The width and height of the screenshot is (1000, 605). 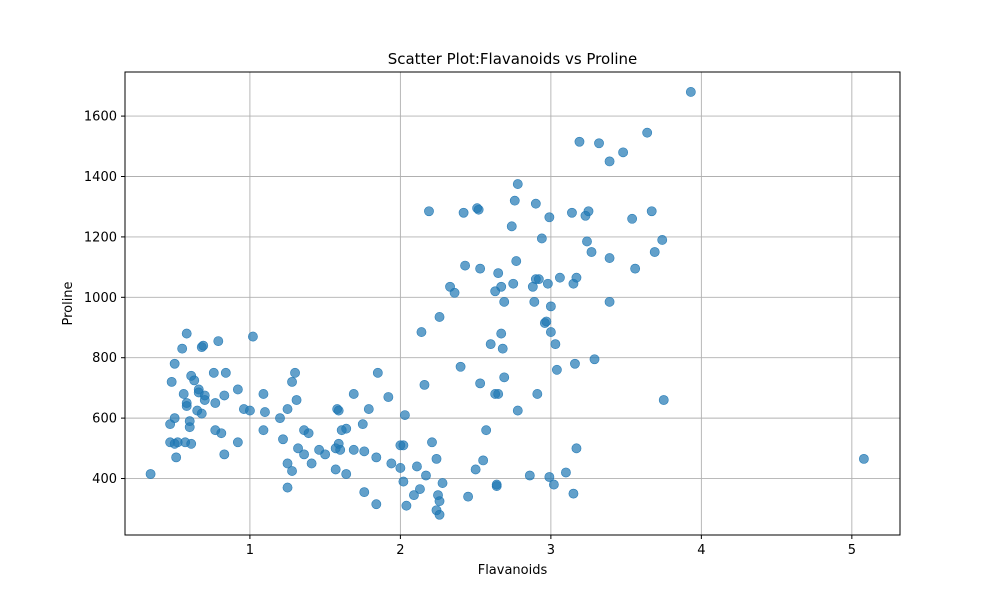 What do you see at coordinates (100, 237) in the screenshot?
I see `y-tick-label: 1200` at bounding box center [100, 237].